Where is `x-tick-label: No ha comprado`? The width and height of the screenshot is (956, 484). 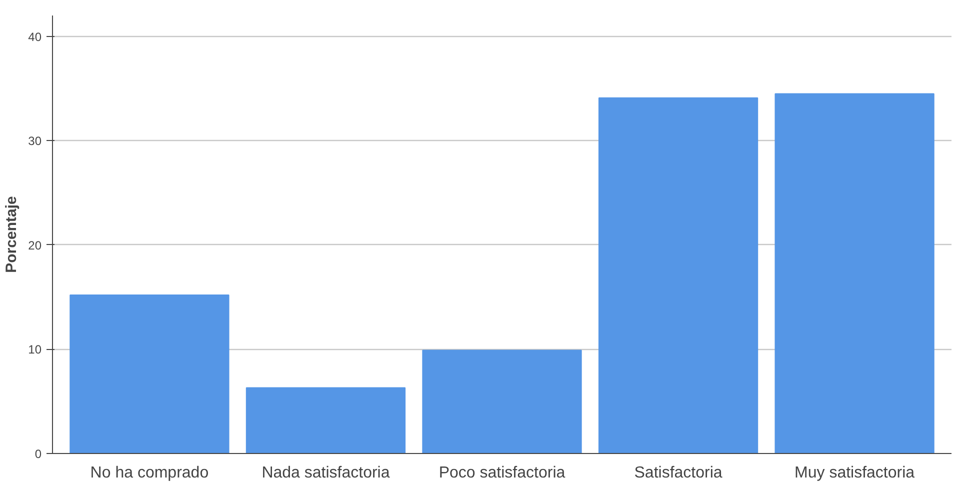
x-tick-label: No ha comprado is located at coordinates (149, 473).